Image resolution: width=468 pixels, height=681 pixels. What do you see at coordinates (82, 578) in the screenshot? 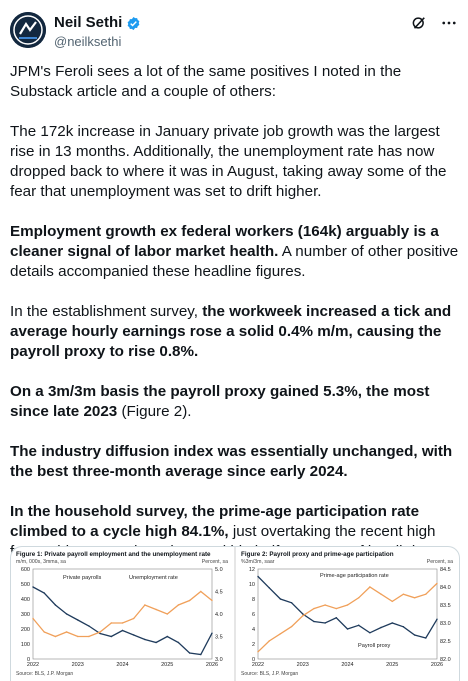
I see `series-label: Private payrolls` at bounding box center [82, 578].